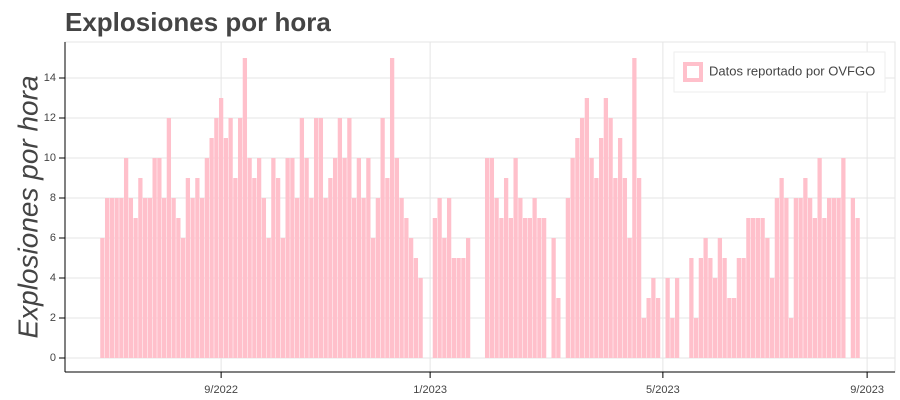 This screenshot has height=400, width=900. I want to click on x-tick-label: 1/2023, so click(430, 390).